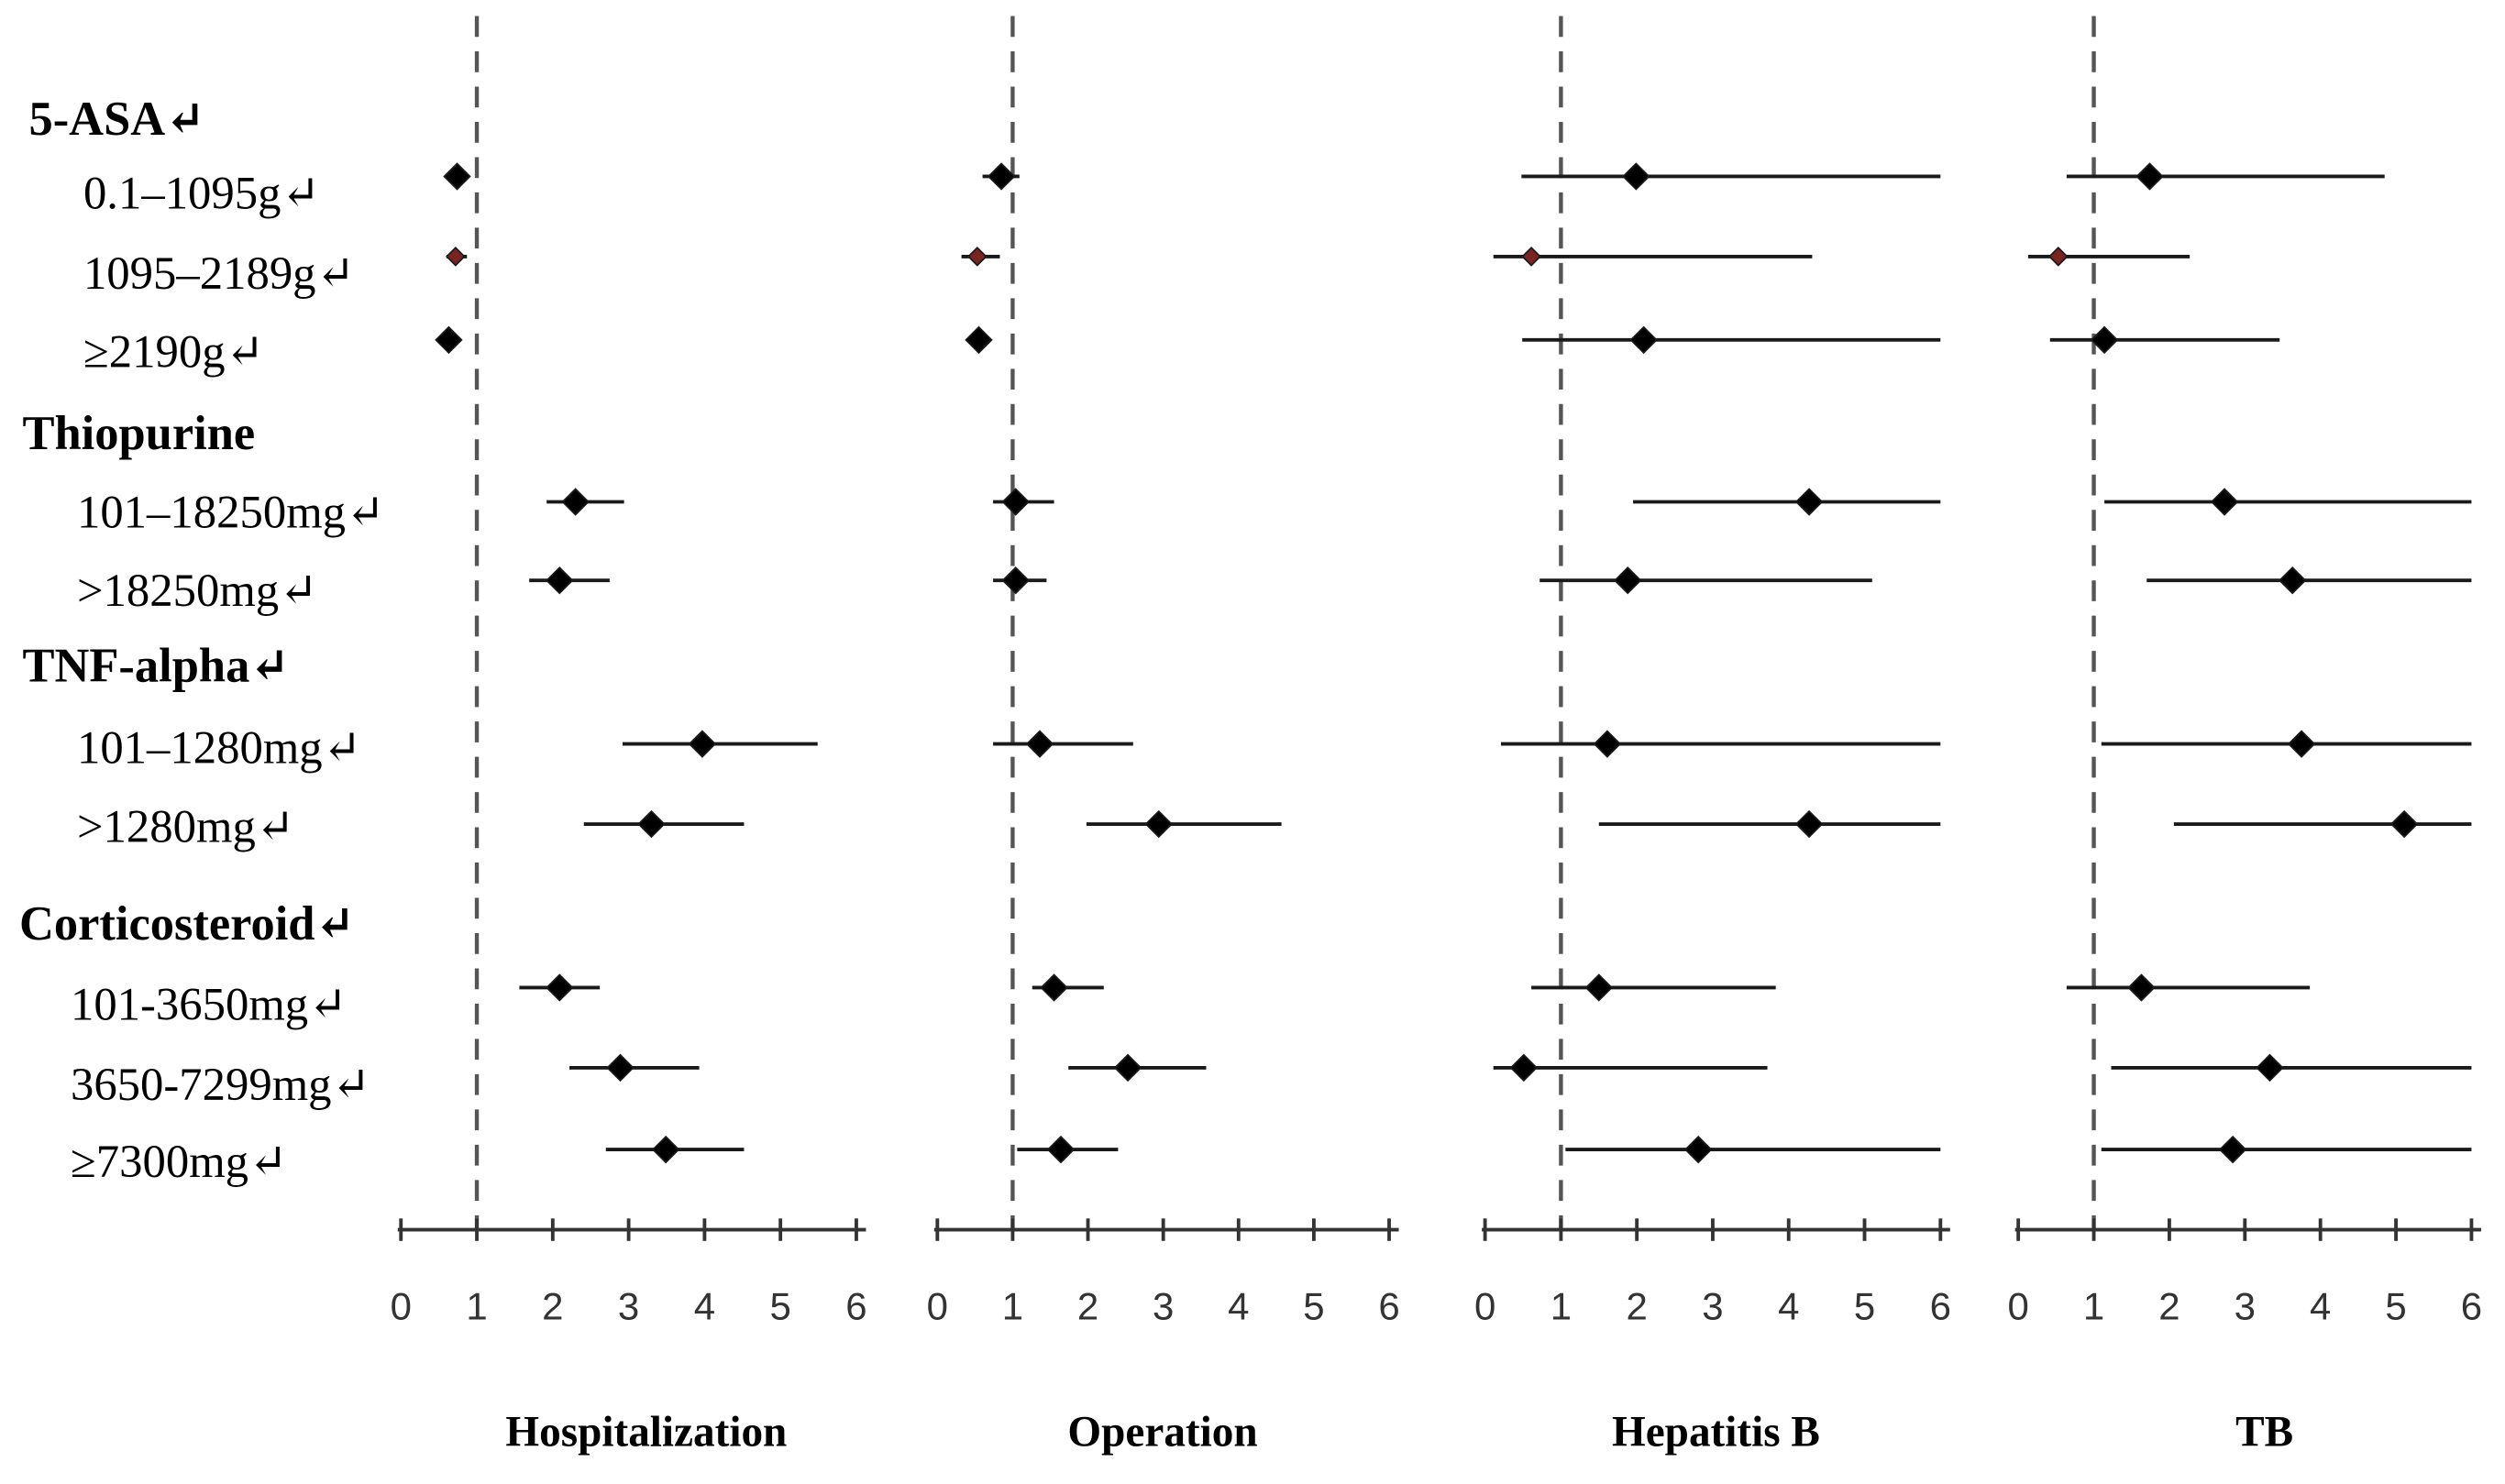 The image size is (2505, 1484). I want to click on row-label-5-asa-dose-1: 0.1–1095g↵, so click(201, 192).